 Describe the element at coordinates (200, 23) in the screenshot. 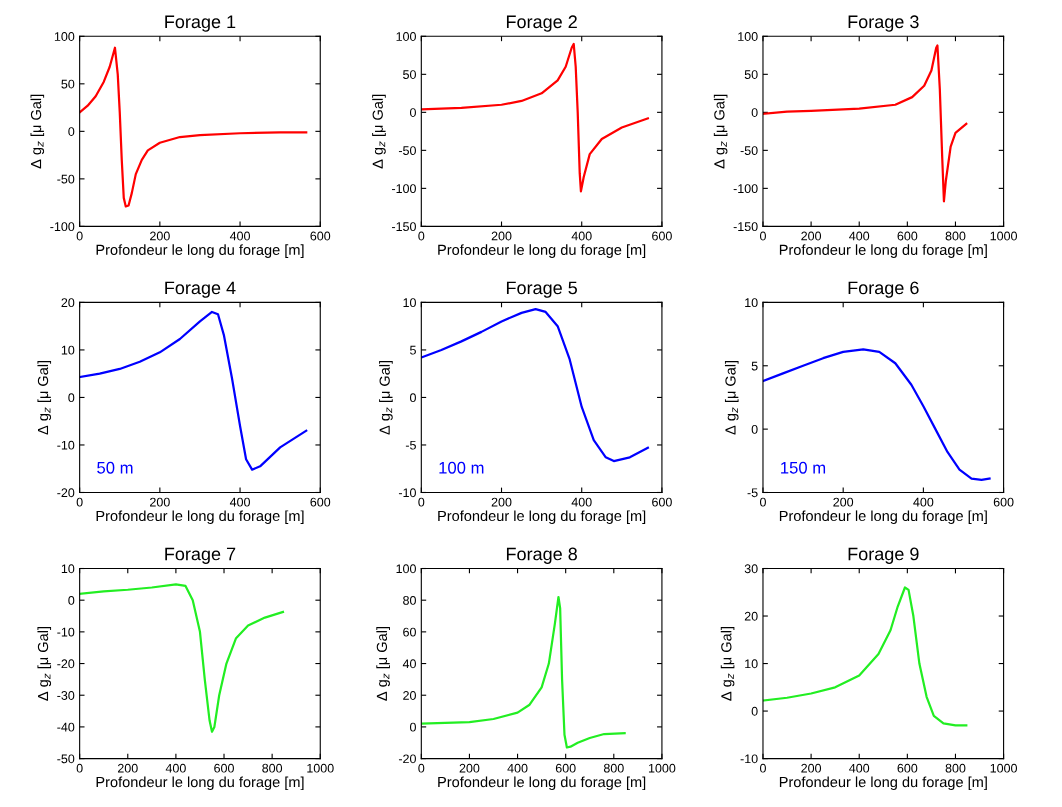

I see `chart-title: Forage 1` at that location.